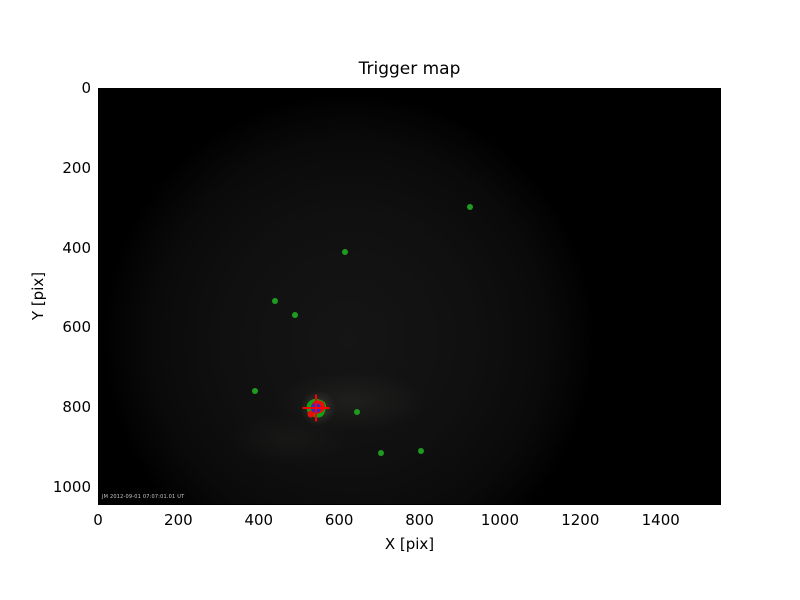  I want to click on x-tick-label: 800, so click(419, 520).